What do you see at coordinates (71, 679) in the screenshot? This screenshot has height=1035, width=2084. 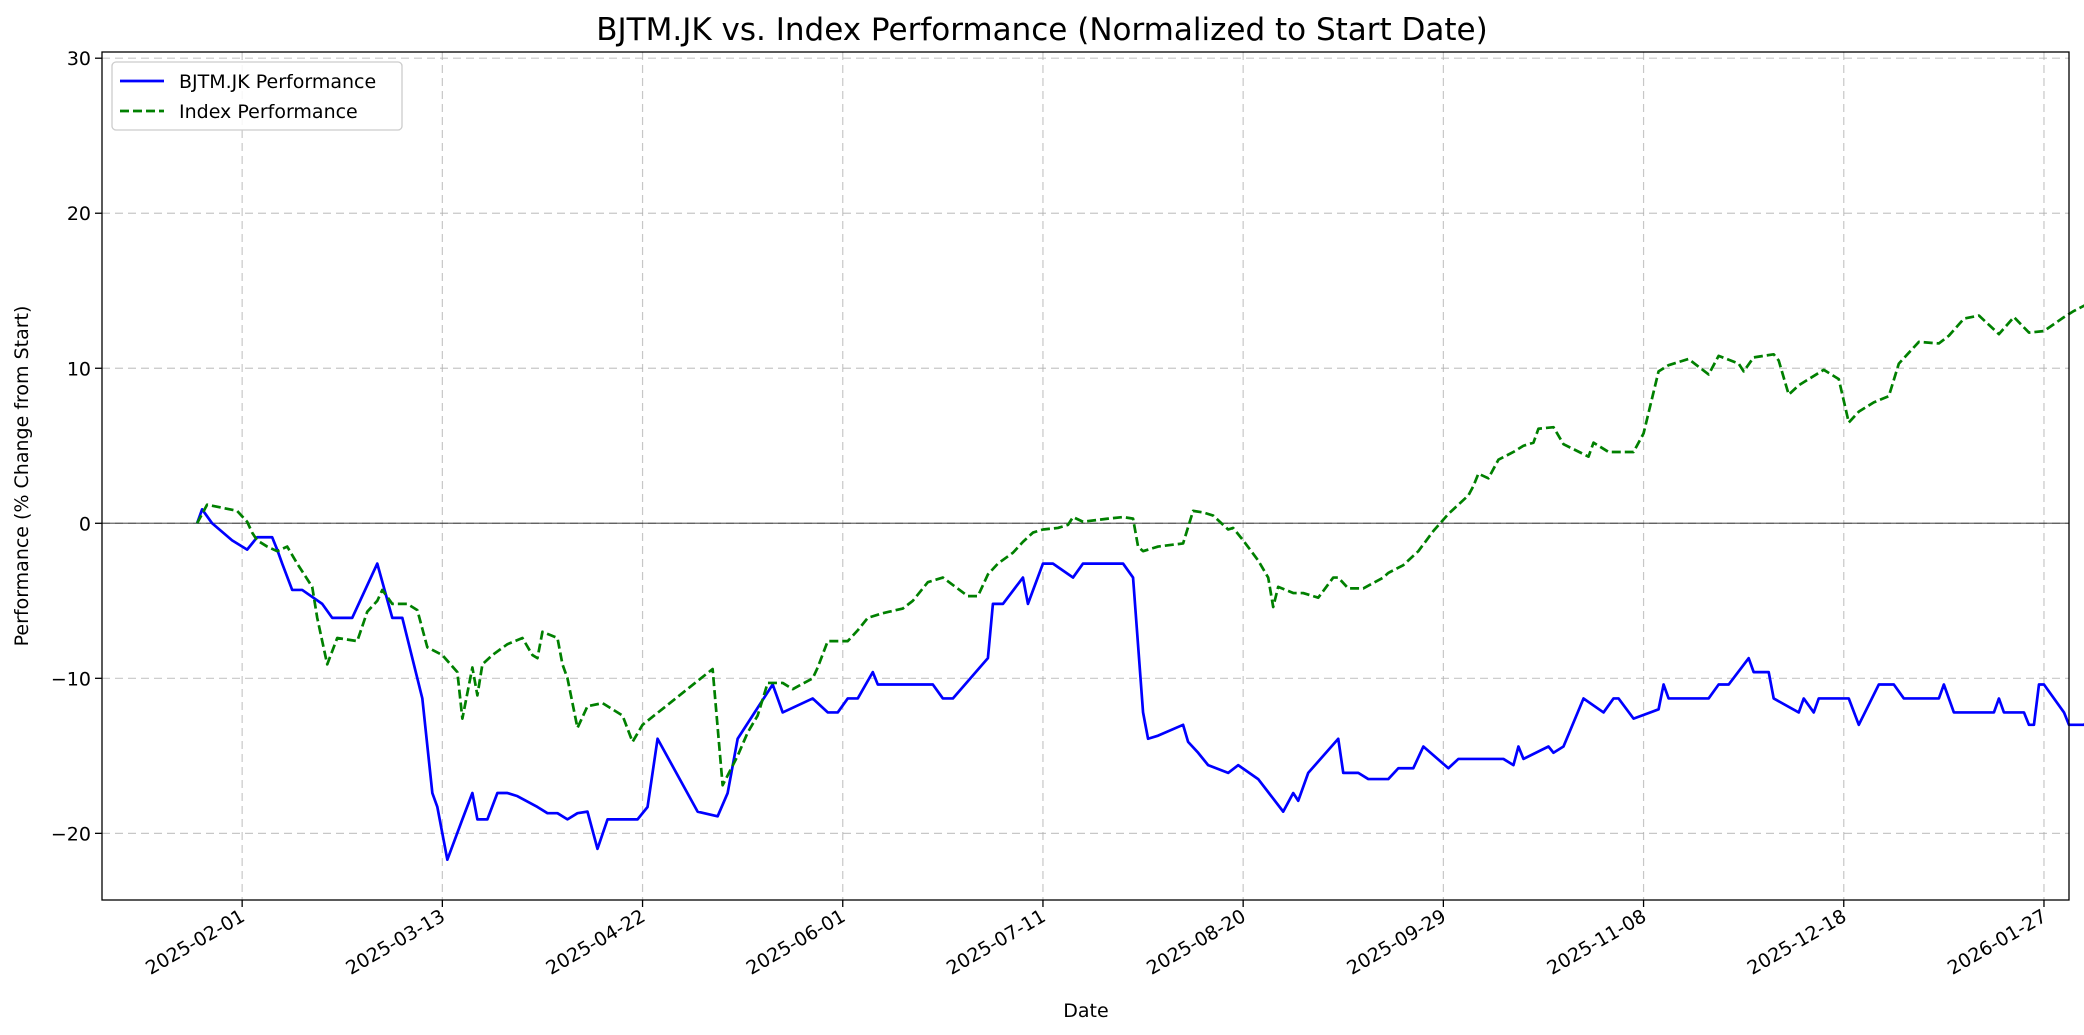 I see `y-tick-label: −10` at bounding box center [71, 679].